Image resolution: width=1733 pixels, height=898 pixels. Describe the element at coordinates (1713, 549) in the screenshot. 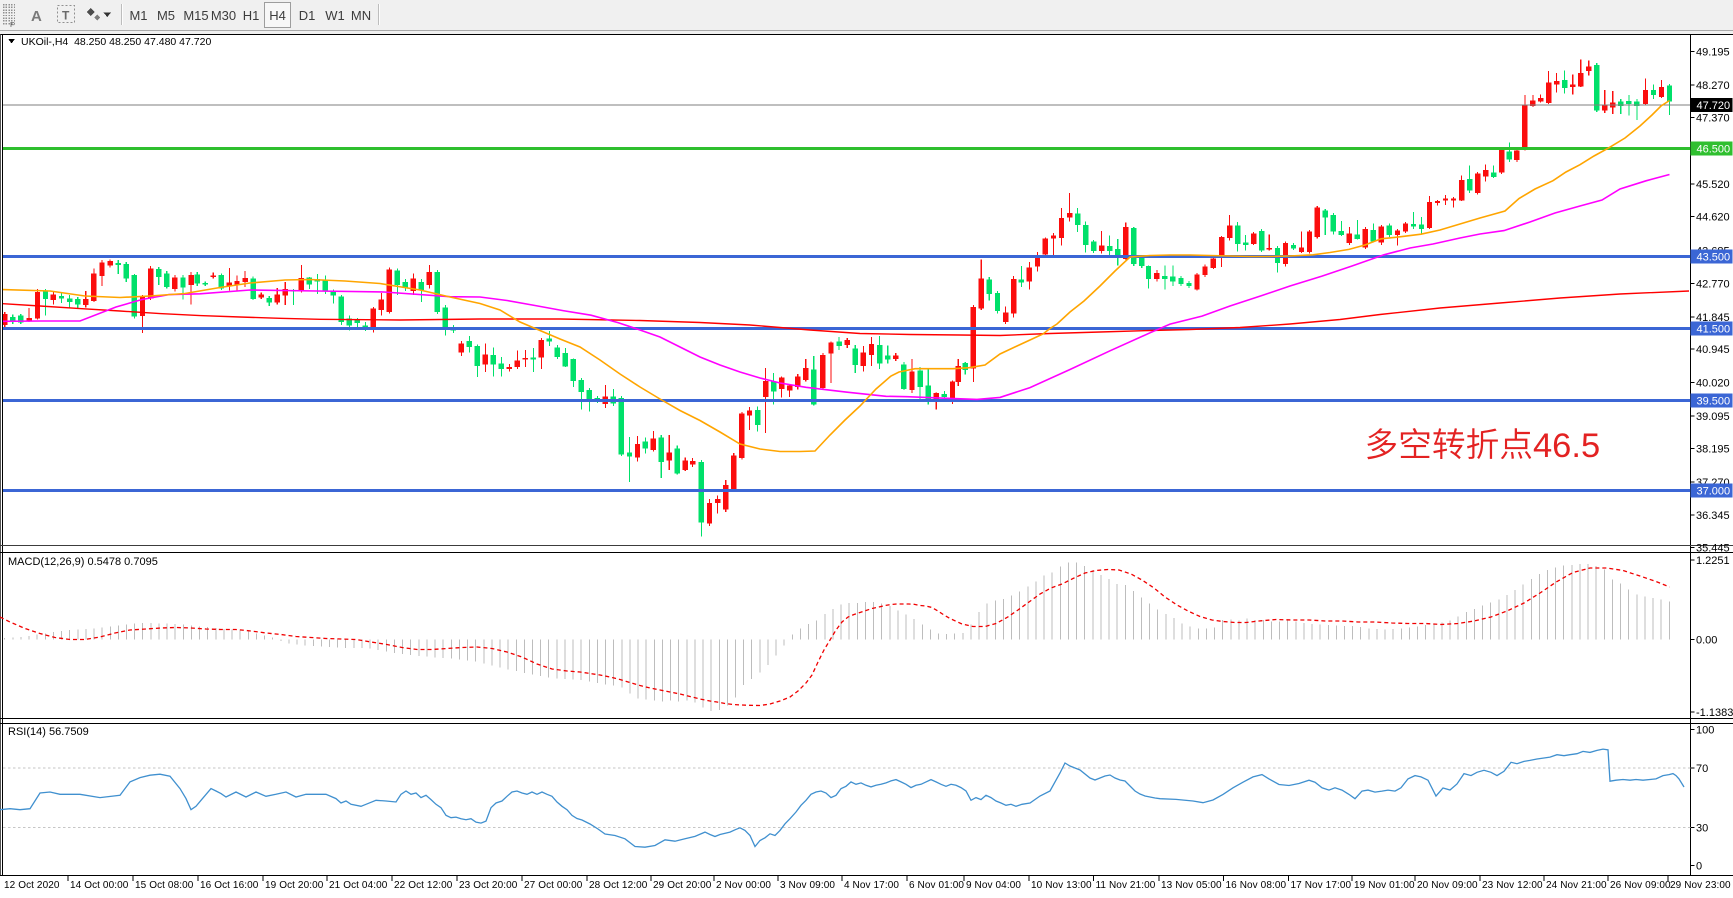

I see `svg-text: 35.445` at that location.